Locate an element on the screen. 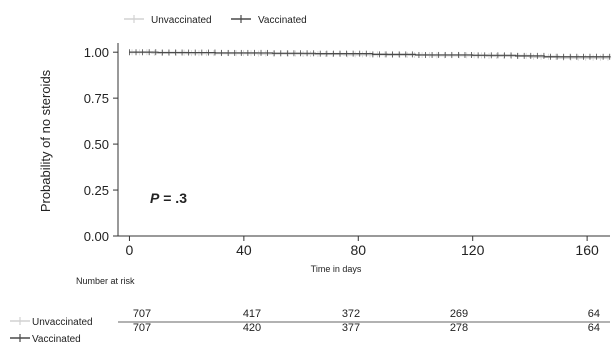 This screenshot has width=612, height=345. risk-value-vaccinated: 278 is located at coordinates (459, 328).